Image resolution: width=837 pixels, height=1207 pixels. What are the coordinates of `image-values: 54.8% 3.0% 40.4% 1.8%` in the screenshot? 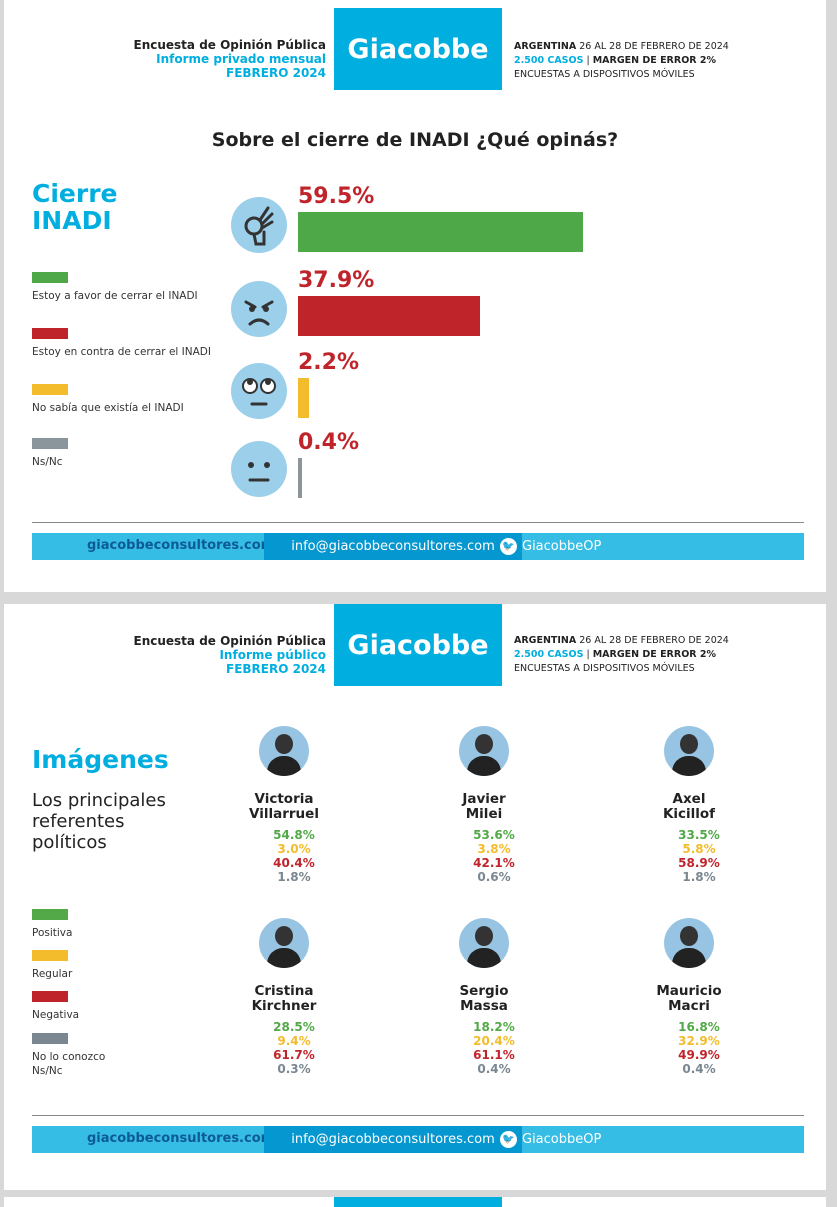 It's located at (284, 856).